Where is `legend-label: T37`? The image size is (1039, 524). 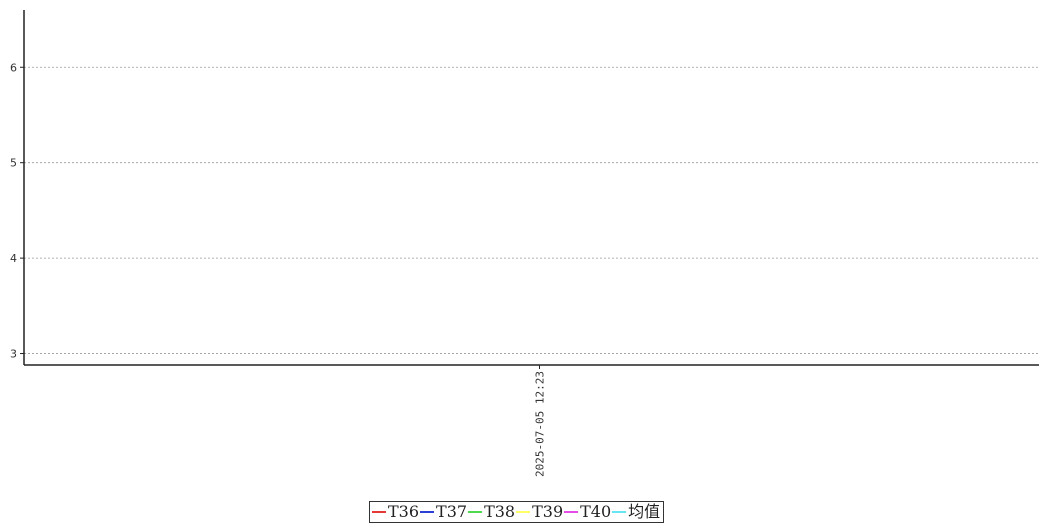
legend-label: T37 is located at coordinates (452, 511).